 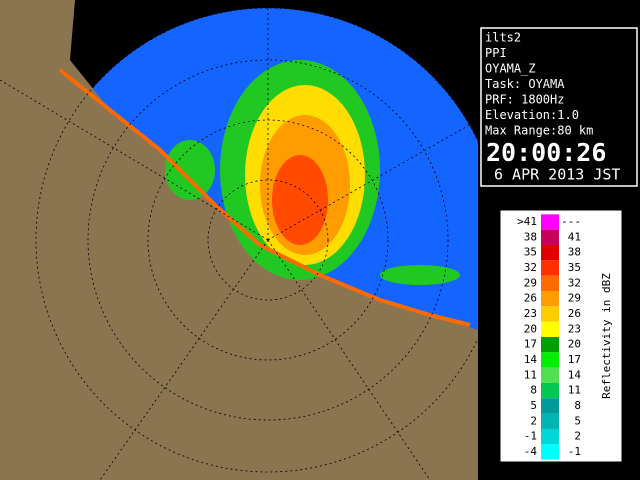 What do you see at coordinates (533, 390) in the screenshot?
I see `legend-low: 8` at bounding box center [533, 390].